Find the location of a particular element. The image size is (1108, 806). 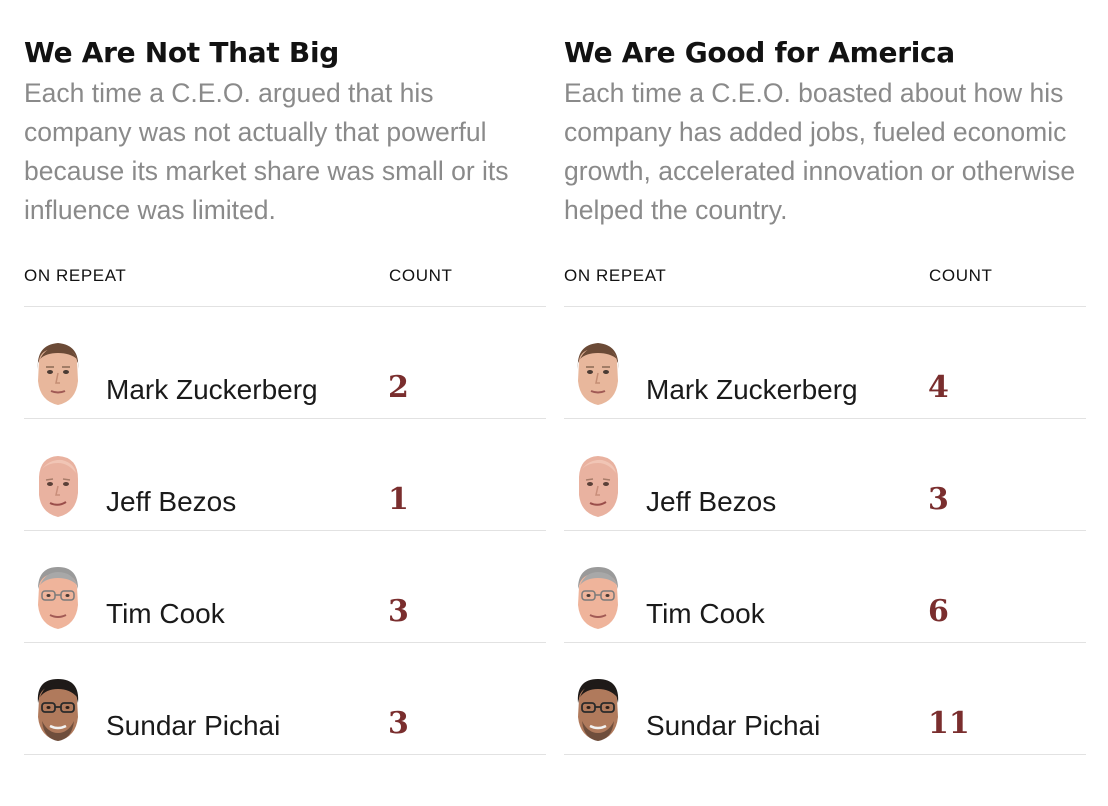

table-row: Sundar Pichai 3 is located at coordinates (285, 699).